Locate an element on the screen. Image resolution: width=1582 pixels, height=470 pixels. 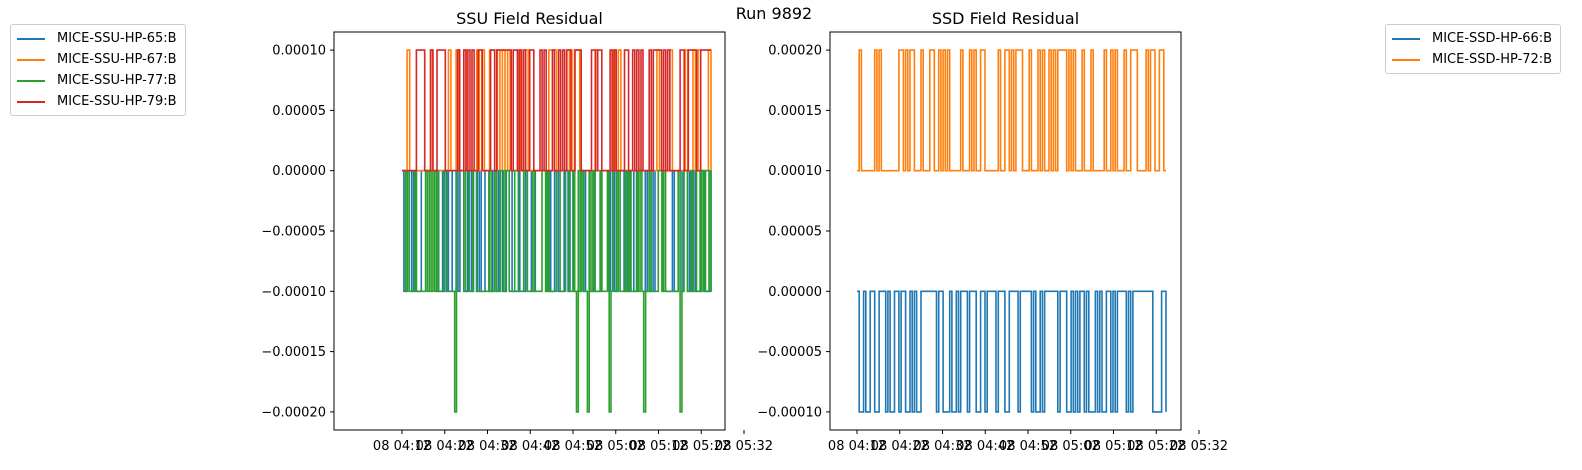
legend-label: MICE-SSU-HP-65:B is located at coordinates (117, 38).